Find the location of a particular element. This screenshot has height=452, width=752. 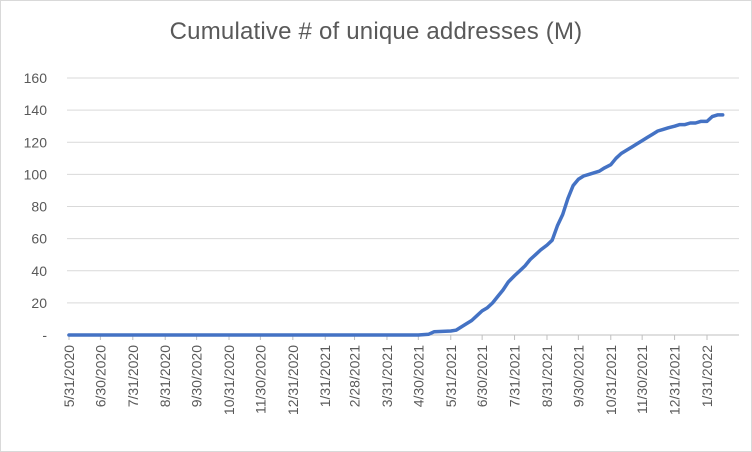

x-tick-label: 7/31/2021 is located at coordinates (515, 376).